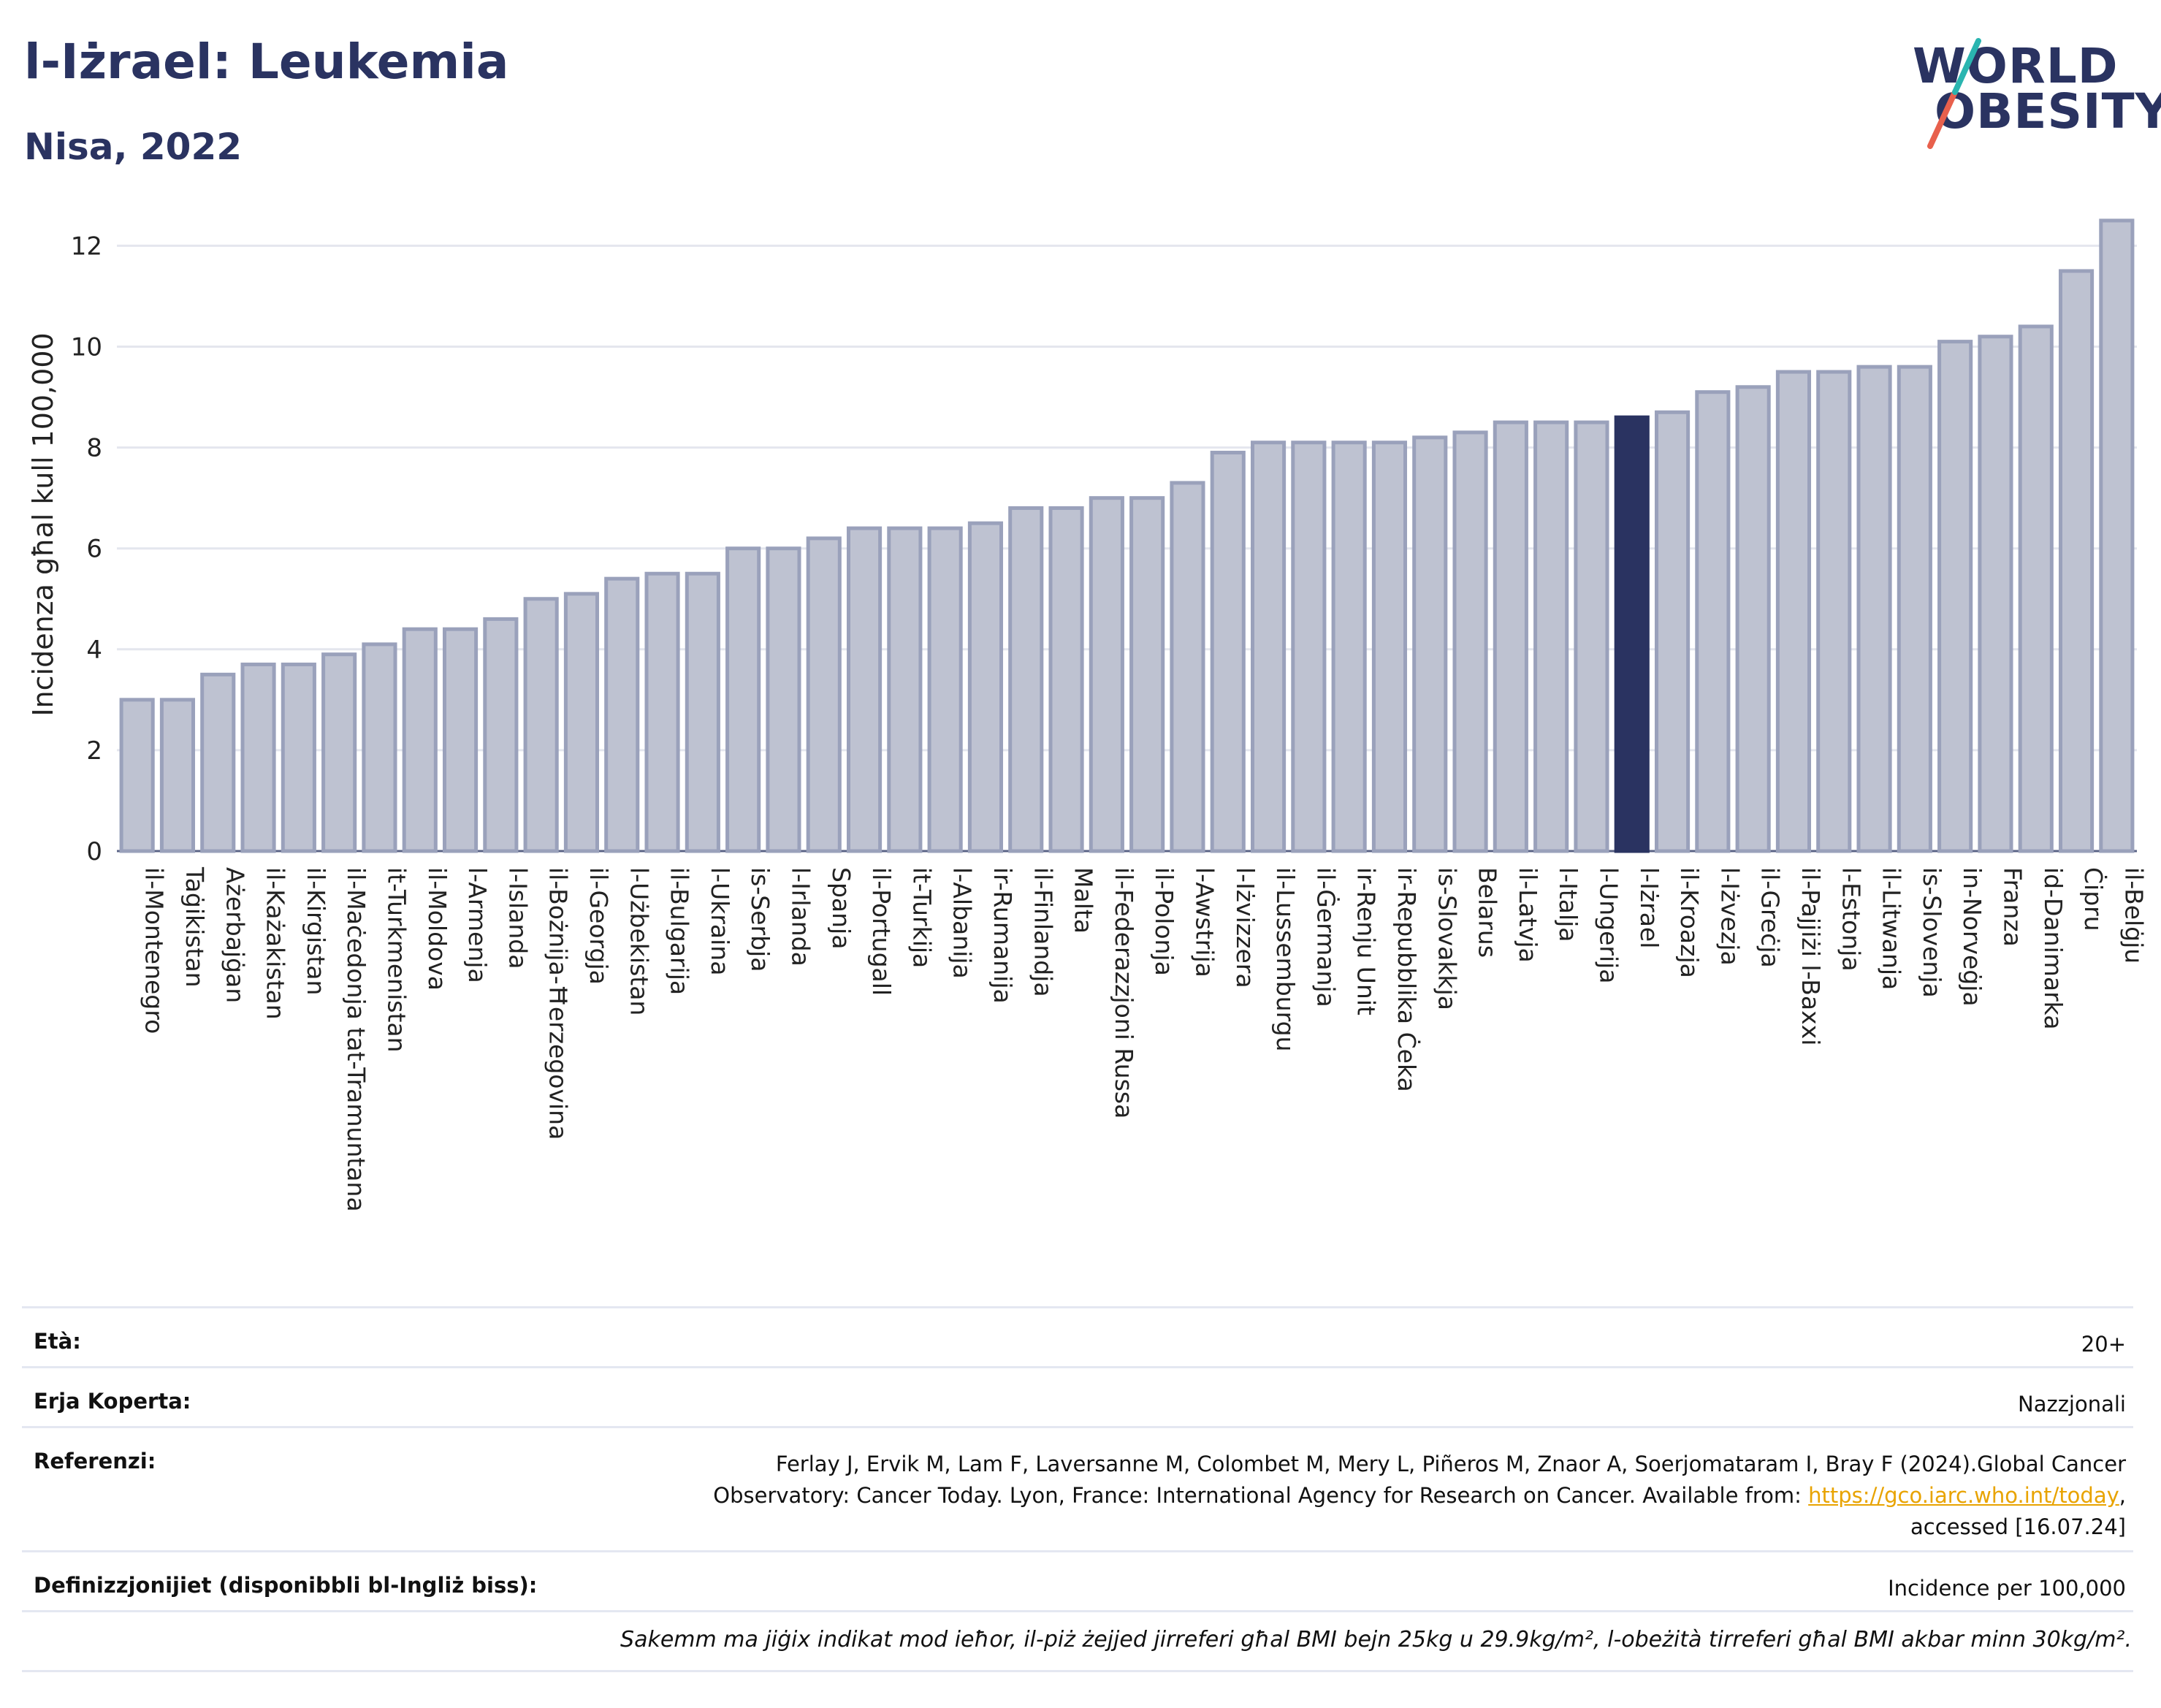 This screenshot has height=1708, width=2161. Describe the element at coordinates (1407, 979) in the screenshot. I see `x-tick-label: ir-Repubblika Ċeka` at that location.